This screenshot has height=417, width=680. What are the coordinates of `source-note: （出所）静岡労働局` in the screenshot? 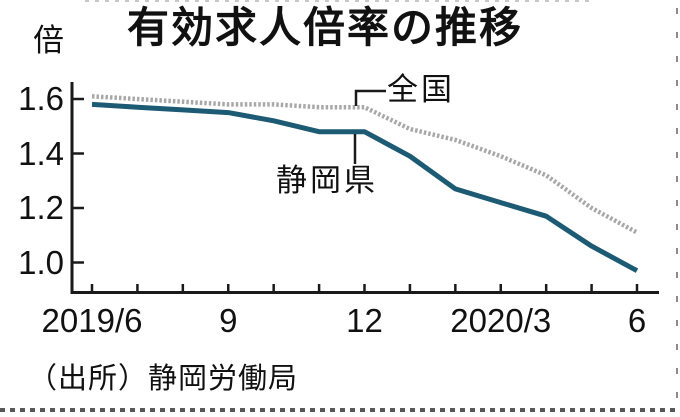 It's located at (163, 379).